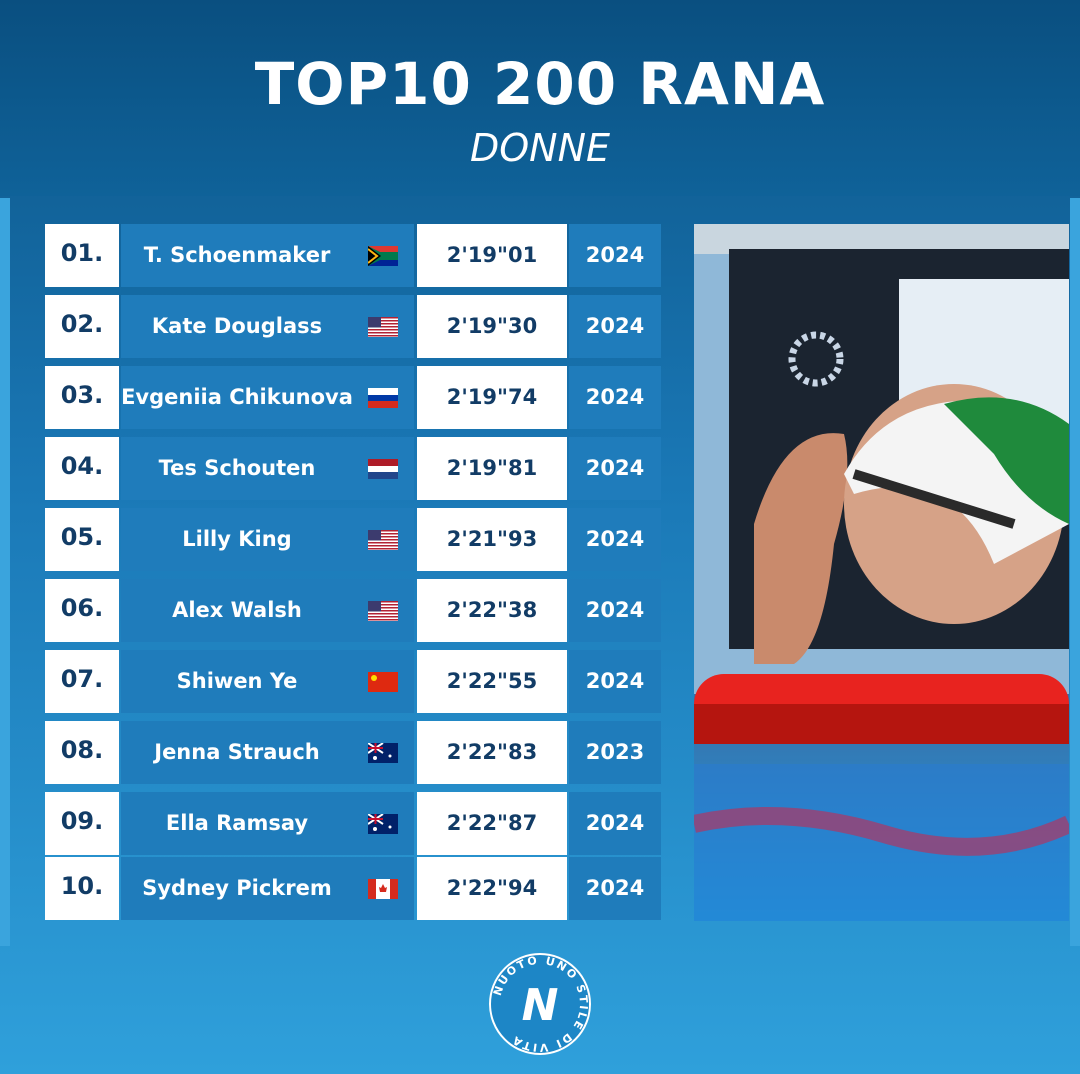 The width and height of the screenshot is (1080, 1074). What do you see at coordinates (540, 148) in the screenshot?
I see `subtitle: DONNE` at bounding box center [540, 148].